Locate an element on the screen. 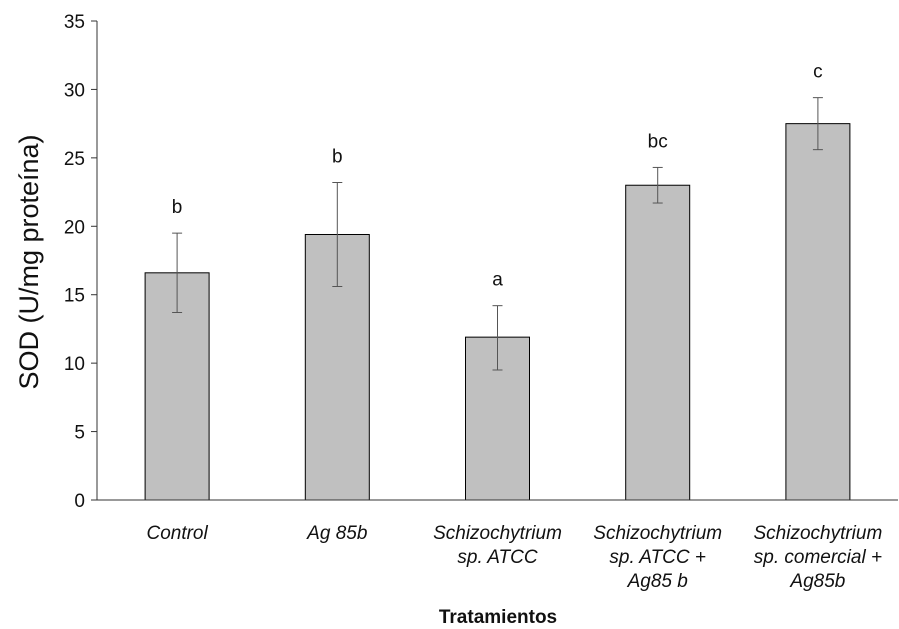  category-label: Control is located at coordinates (177, 533).